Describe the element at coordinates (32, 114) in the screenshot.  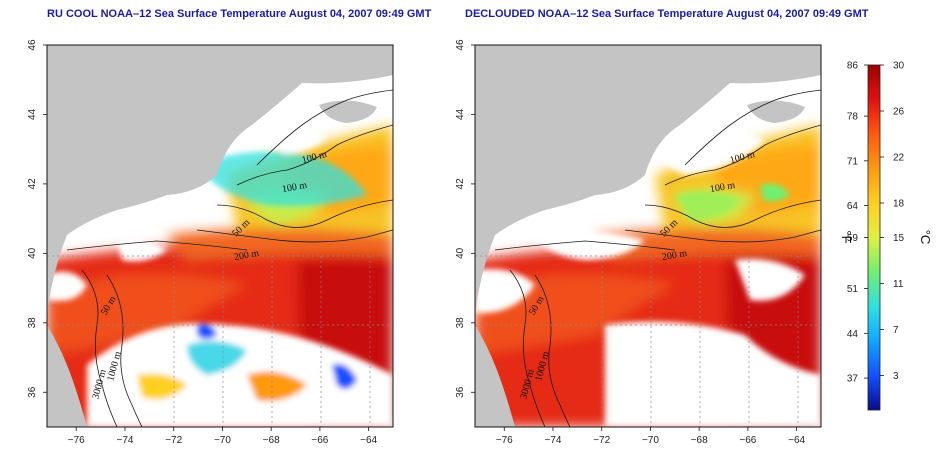
I see `left-y-tick-label: 44` at that location.